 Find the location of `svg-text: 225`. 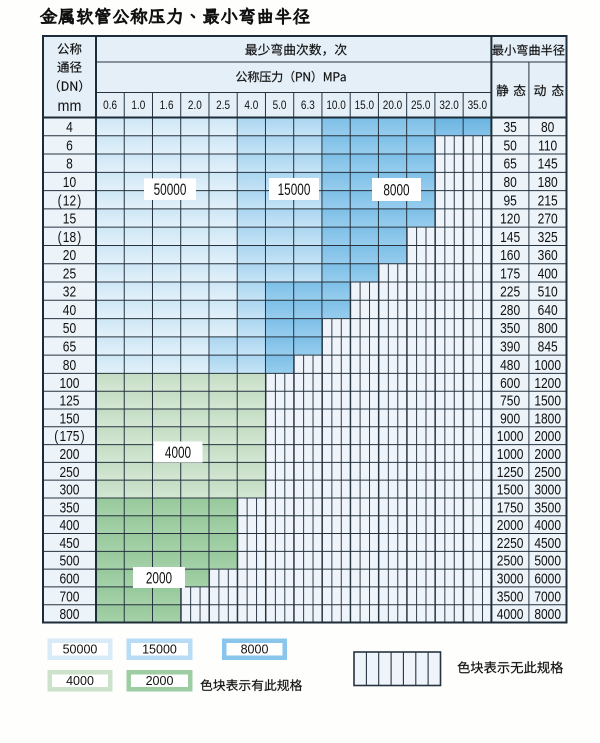

svg-text: 225 is located at coordinates (510, 292).